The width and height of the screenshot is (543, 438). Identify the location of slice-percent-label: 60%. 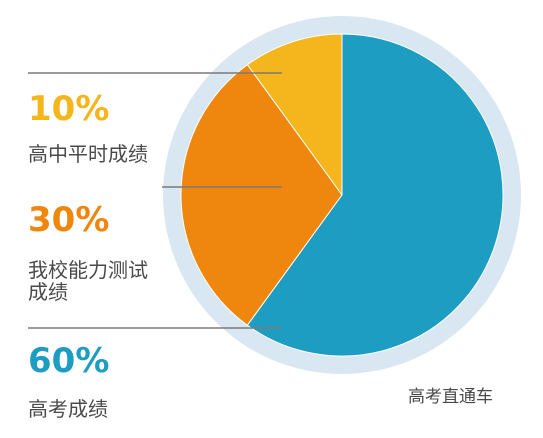
(69, 361).